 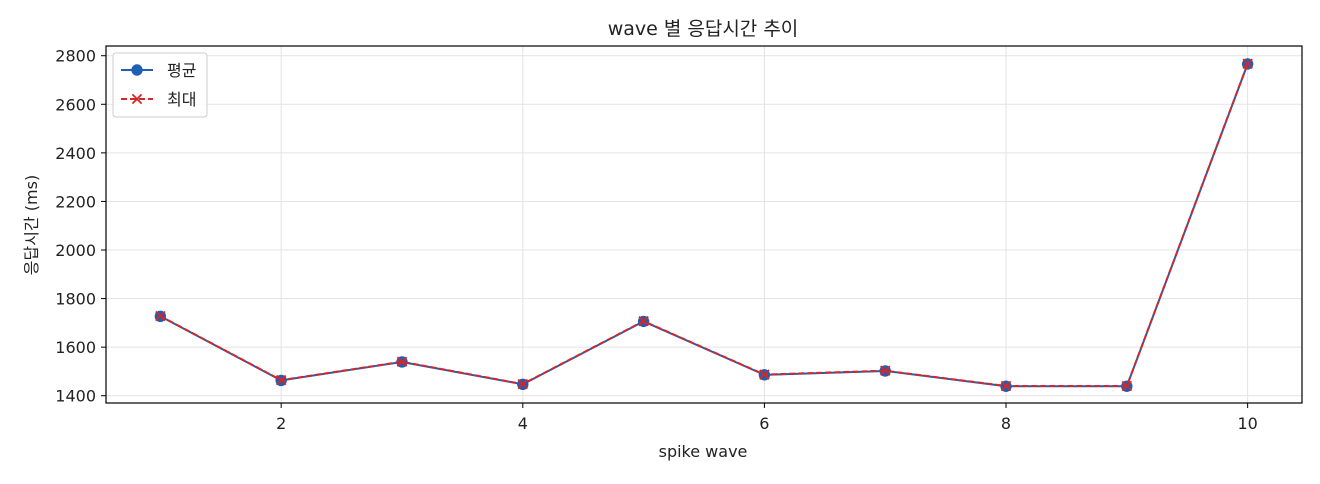 I want to click on legend-item: 평균, so click(x=158, y=70).